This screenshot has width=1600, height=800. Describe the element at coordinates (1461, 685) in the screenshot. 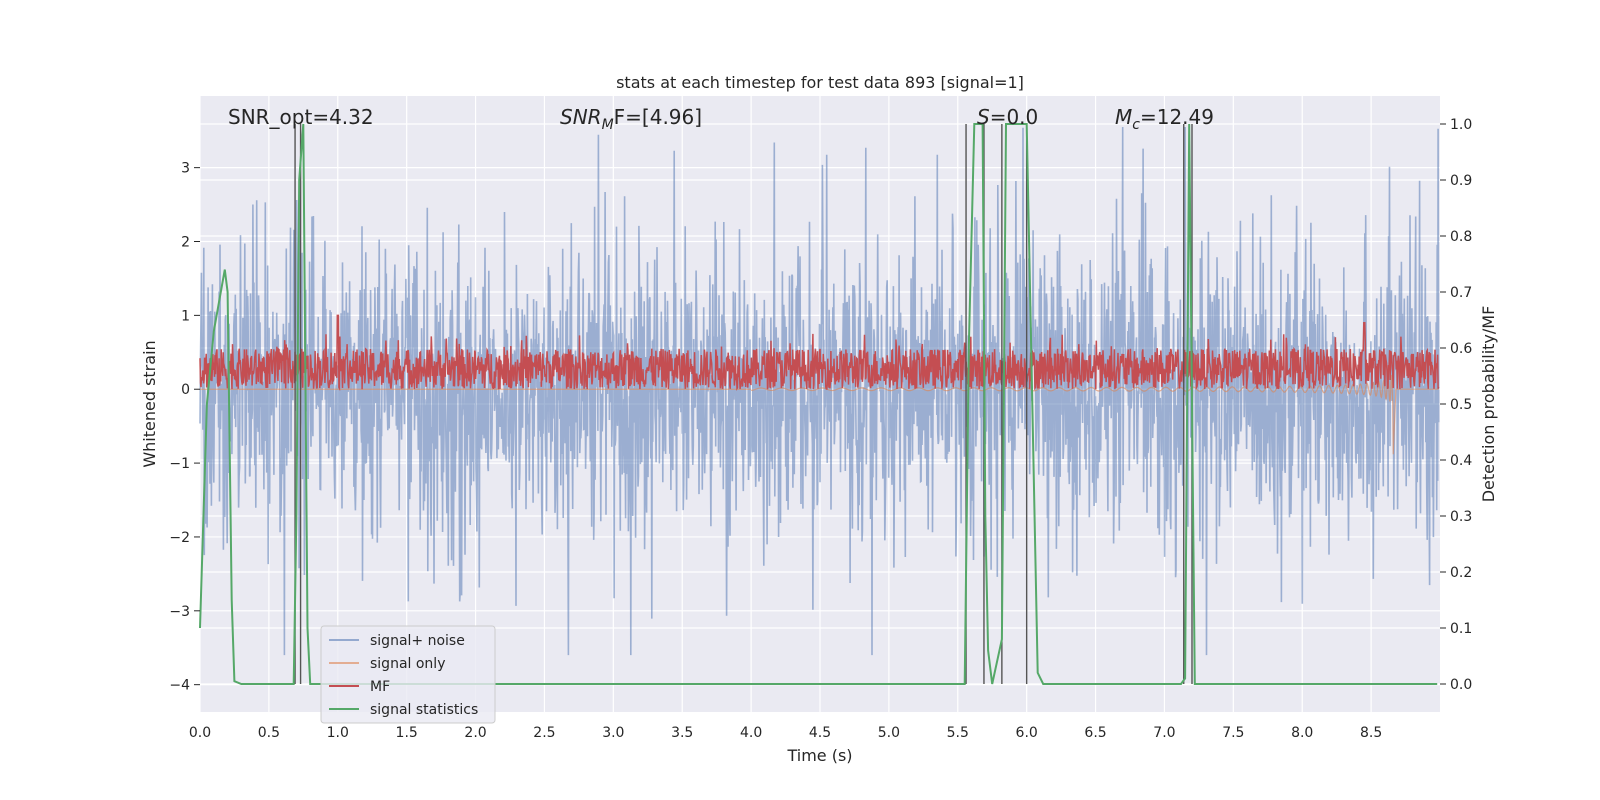

I see `y-right-tick-label: 0.0` at that location.